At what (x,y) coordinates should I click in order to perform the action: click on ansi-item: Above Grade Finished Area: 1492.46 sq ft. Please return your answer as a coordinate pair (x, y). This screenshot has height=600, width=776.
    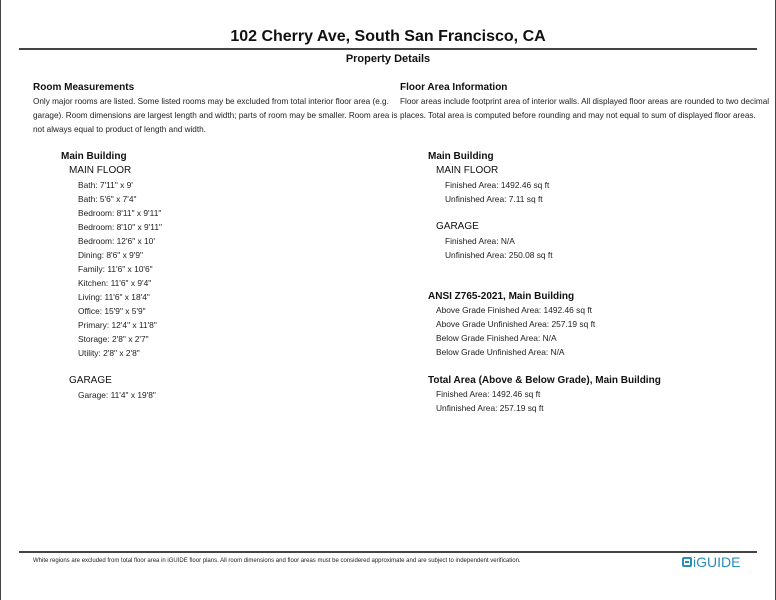
    Looking at the image, I should click on (514, 310).